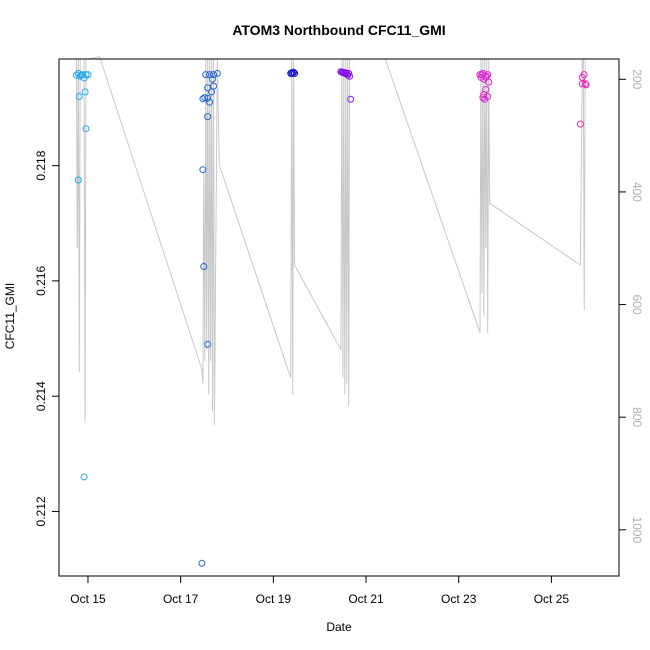 Image resolution: width=650 pixels, height=650 pixels. Describe the element at coordinates (41, 281) in the screenshot. I see `y-tick-label: 0.216` at that location.